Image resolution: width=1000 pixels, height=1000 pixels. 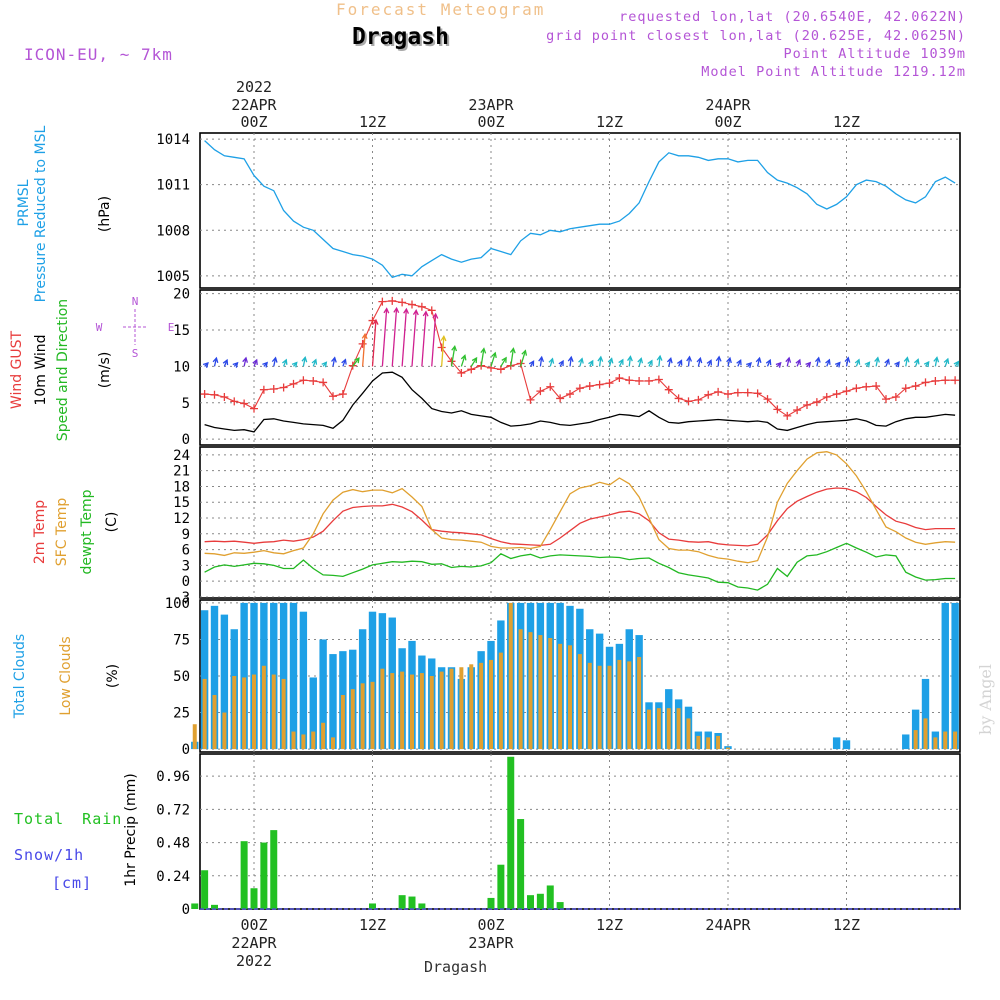 What do you see at coordinates (846, 122) in the screenshot?
I see `top-time-tick-label: 12Z` at bounding box center [846, 122].